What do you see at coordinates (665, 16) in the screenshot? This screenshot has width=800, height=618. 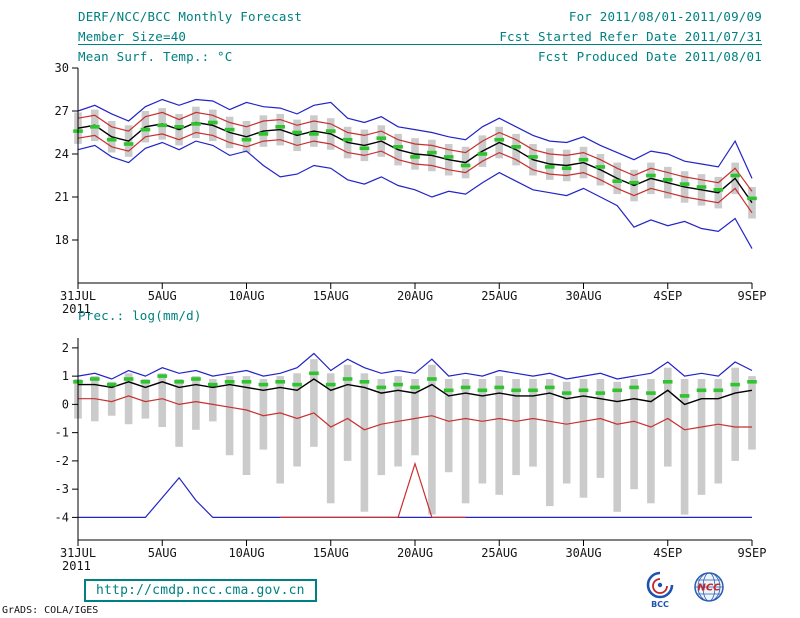 I see `forecast-range-label: For 2011/08/01-2011/09/09` at bounding box center [665, 16].